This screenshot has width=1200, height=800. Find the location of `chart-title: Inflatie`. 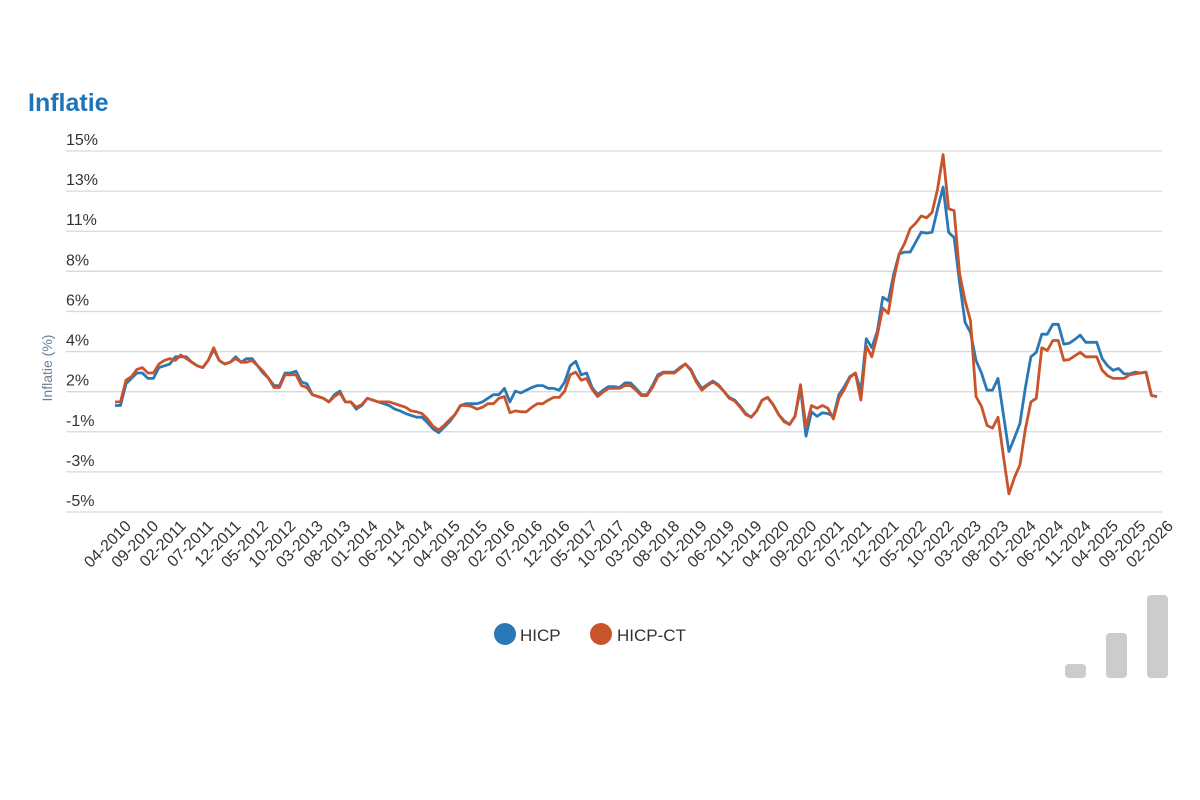

chart-title: Inflatie is located at coordinates (68, 103).